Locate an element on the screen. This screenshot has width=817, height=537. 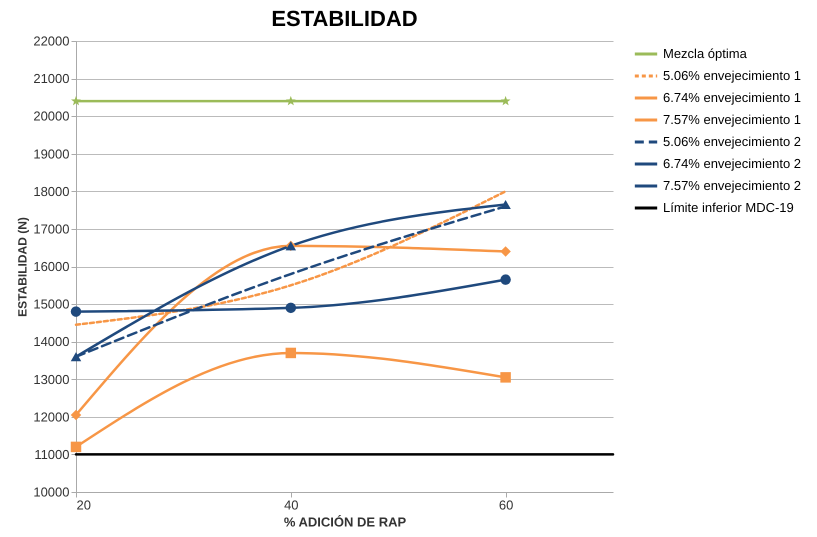
y-axis-title: ESTABILIDAD (N) is located at coordinates (22, 267).